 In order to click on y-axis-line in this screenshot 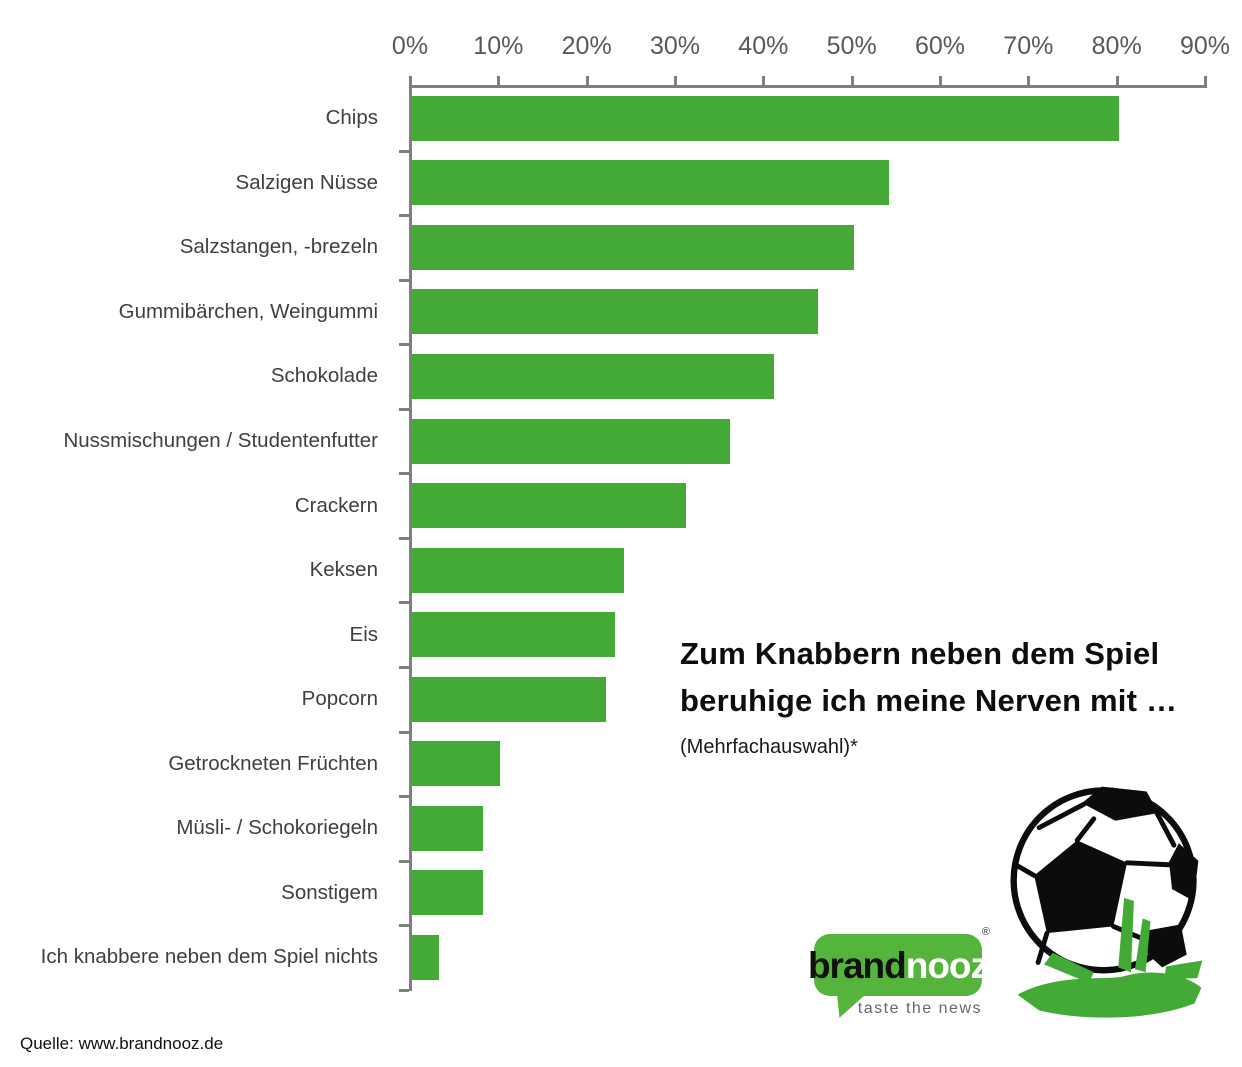, I will do `click(410, 538)`.